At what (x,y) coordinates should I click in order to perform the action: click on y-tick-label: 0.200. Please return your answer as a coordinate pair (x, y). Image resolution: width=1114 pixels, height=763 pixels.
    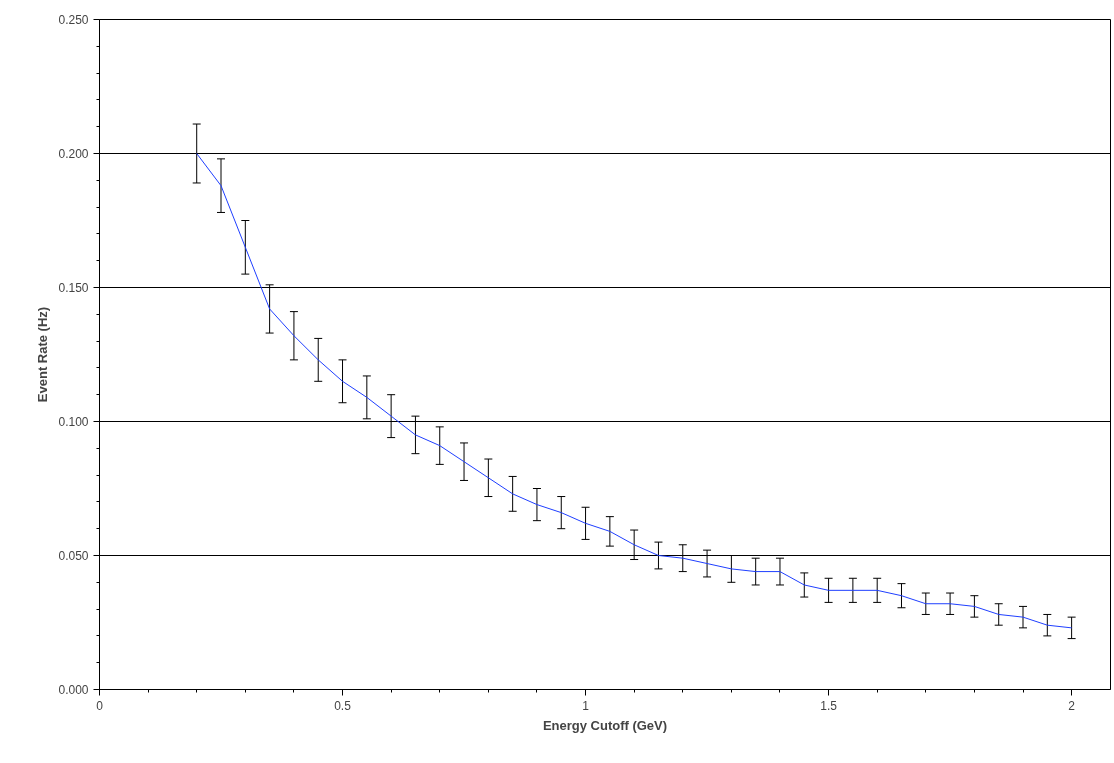
    Looking at the image, I should click on (73, 154).